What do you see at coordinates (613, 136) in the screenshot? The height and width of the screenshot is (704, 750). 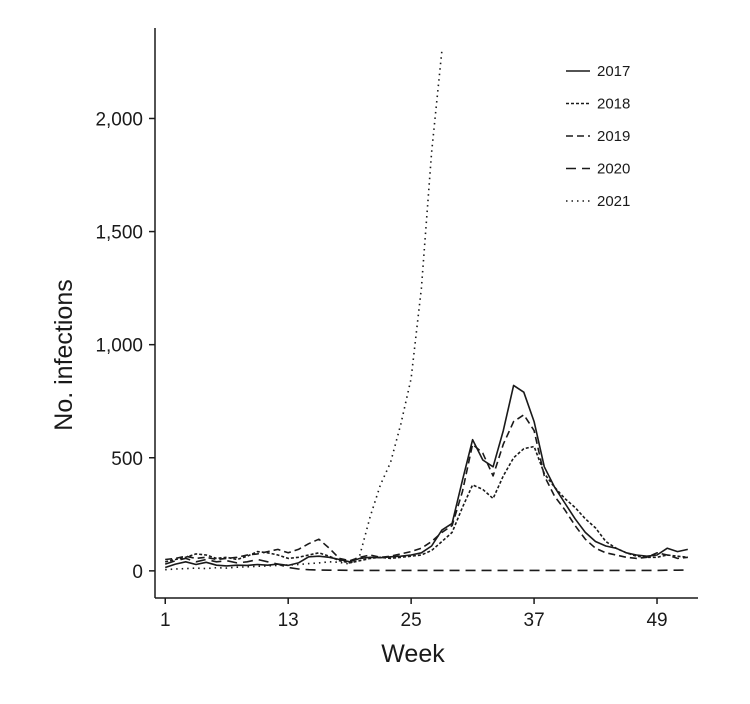 I see `legend-label-2019: 2019` at bounding box center [613, 136].